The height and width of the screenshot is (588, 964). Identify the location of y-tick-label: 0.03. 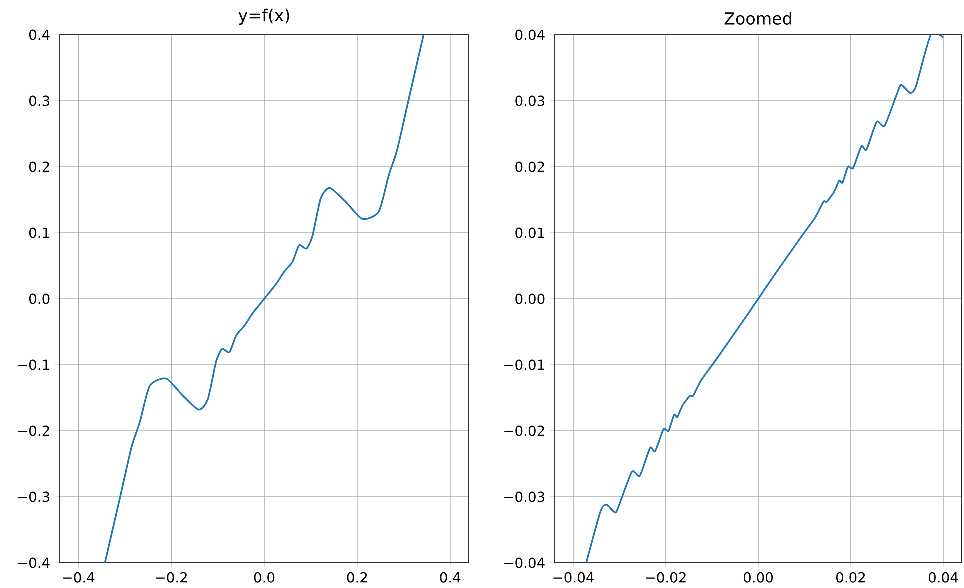
(530, 101).